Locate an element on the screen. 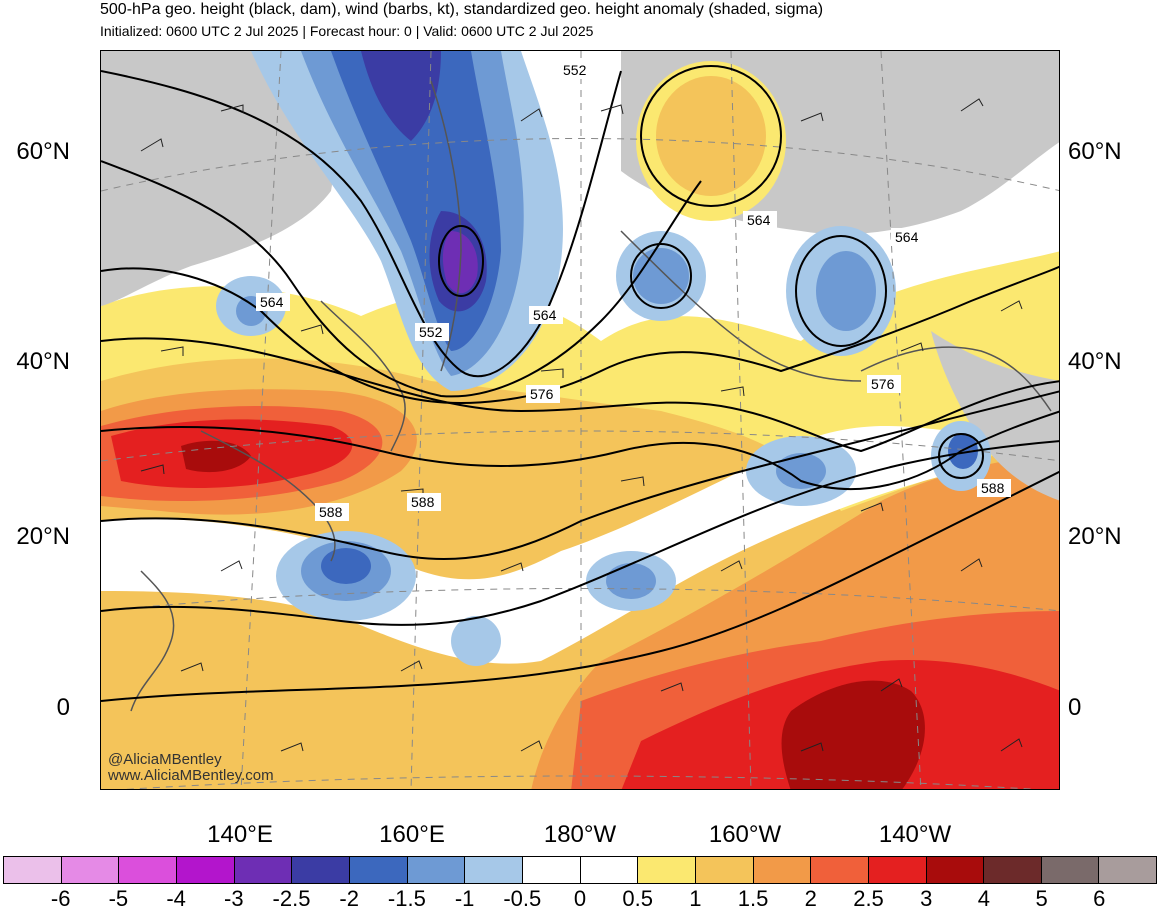  lat-label-left: 0 is located at coordinates (63, 707).